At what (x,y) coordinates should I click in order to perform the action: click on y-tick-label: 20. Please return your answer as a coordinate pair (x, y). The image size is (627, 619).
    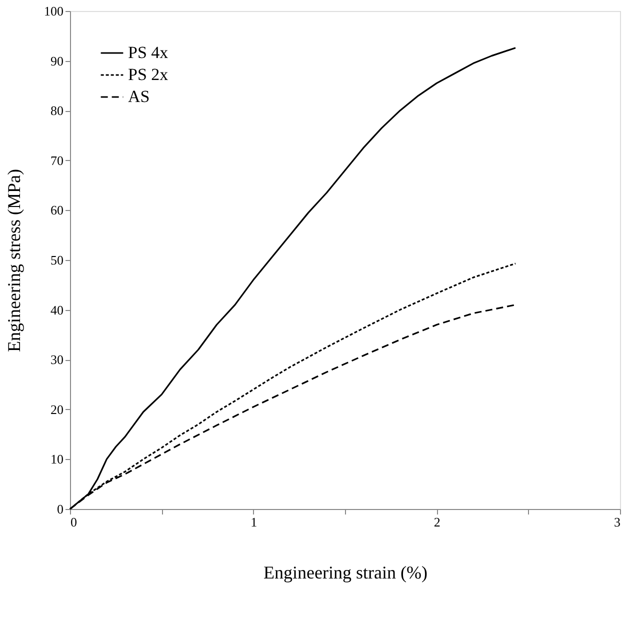
    Looking at the image, I should click on (57, 409).